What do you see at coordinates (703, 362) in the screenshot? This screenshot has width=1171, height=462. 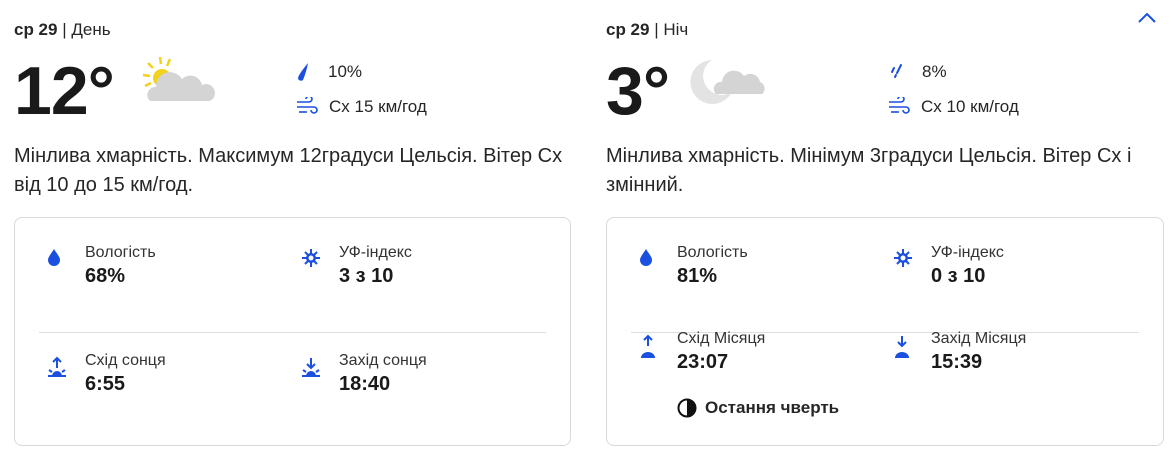 I see `moonrise-value: 23:07` at bounding box center [703, 362].